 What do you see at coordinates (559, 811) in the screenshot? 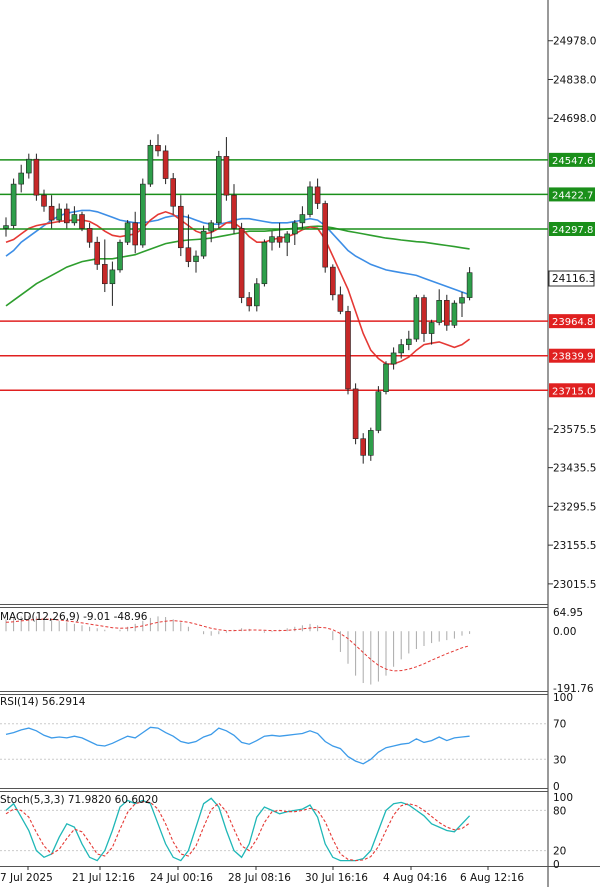
I see `stoch-tick-label: 80` at bounding box center [559, 811].